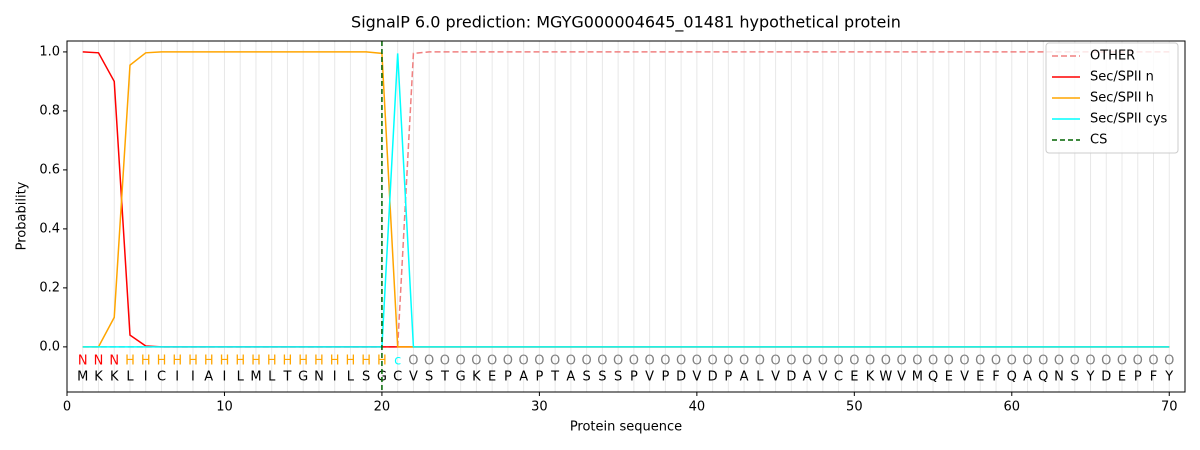 This screenshot has width=1200, height=450. Describe the element at coordinates (1168, 377) in the screenshot. I see `residue-label: Y` at that location.